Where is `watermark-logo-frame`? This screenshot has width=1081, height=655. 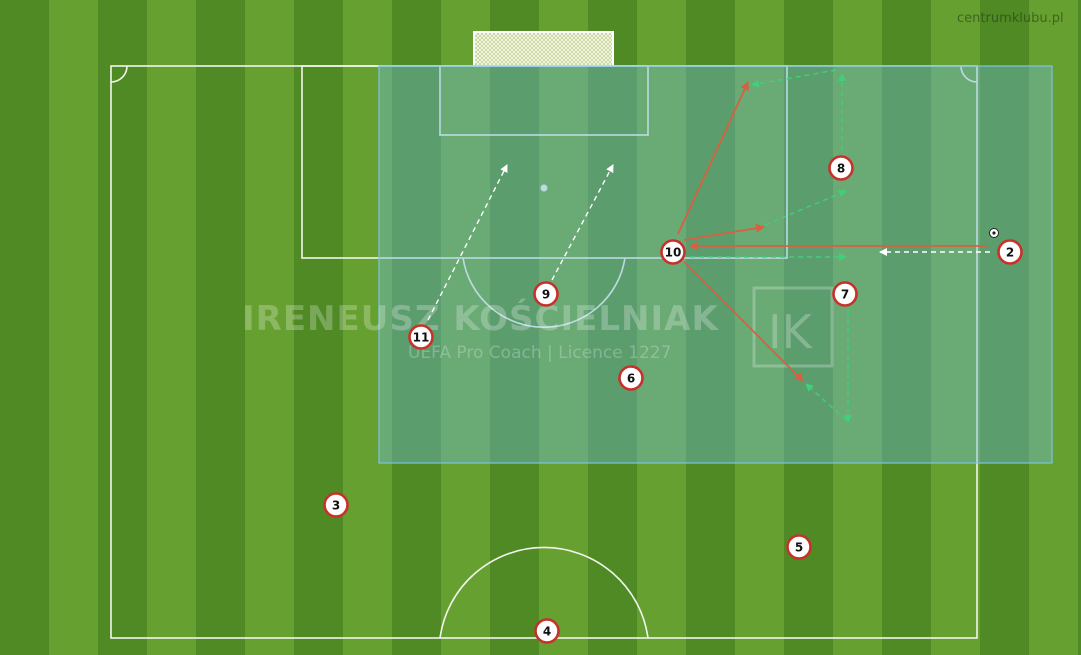 watermark-logo-frame is located at coordinates (793, 327).